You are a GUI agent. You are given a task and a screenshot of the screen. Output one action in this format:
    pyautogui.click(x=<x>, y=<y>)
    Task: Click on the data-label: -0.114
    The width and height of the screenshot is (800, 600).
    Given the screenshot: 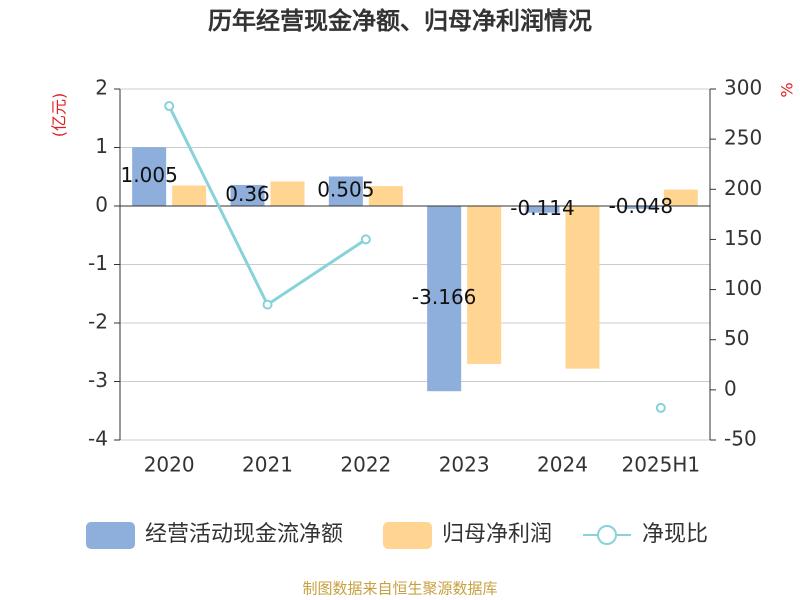 What is the action you would take?
    pyautogui.click(x=542, y=208)
    